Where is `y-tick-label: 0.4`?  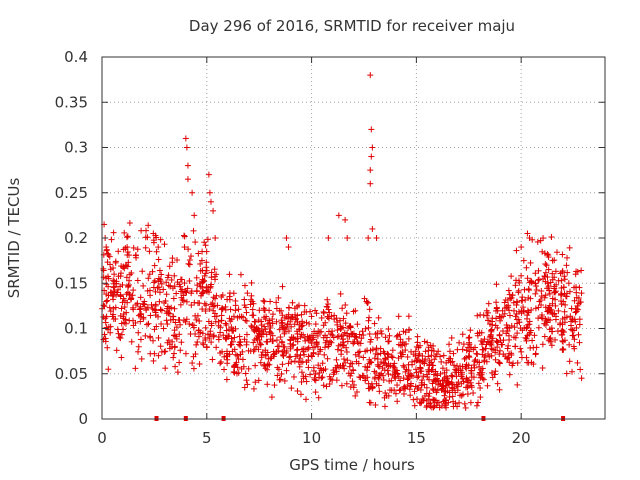 y-tick-label: 0.4 is located at coordinates (76, 57).